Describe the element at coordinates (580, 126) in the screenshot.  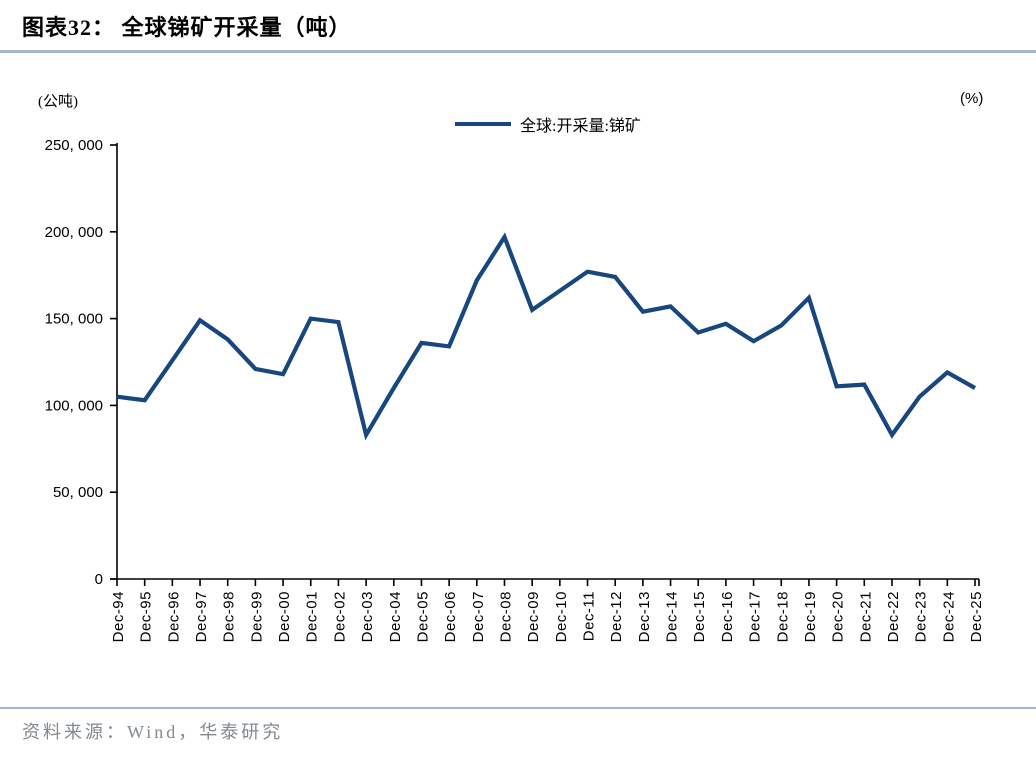
I see `legend-series-label: 全球:开采量:锑矿` at that location.